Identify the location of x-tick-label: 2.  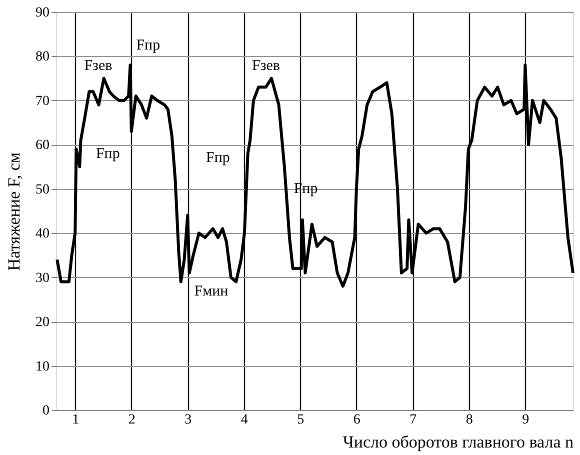
(132, 420).